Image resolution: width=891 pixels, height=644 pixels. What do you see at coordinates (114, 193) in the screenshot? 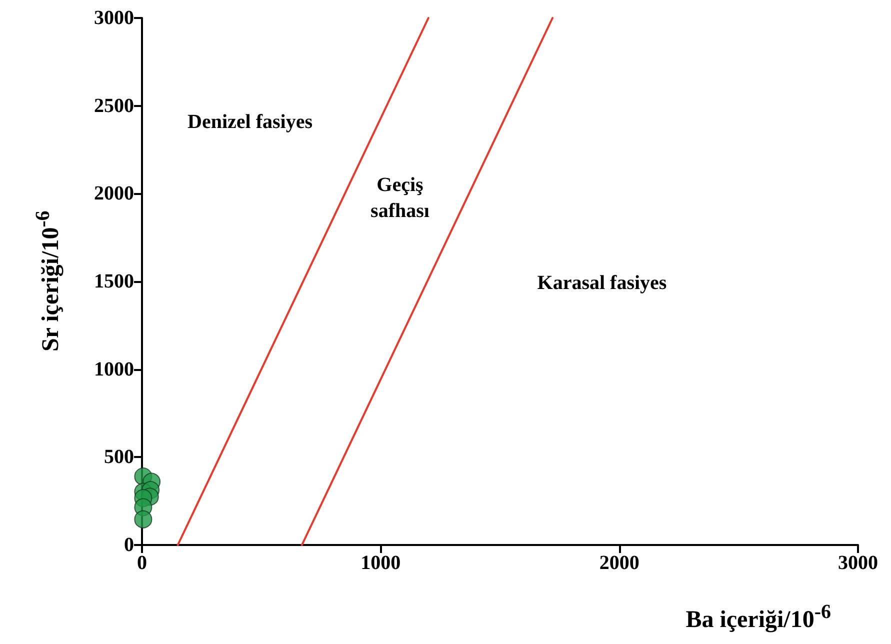
I see `y-tick-label: 2000` at bounding box center [114, 193].